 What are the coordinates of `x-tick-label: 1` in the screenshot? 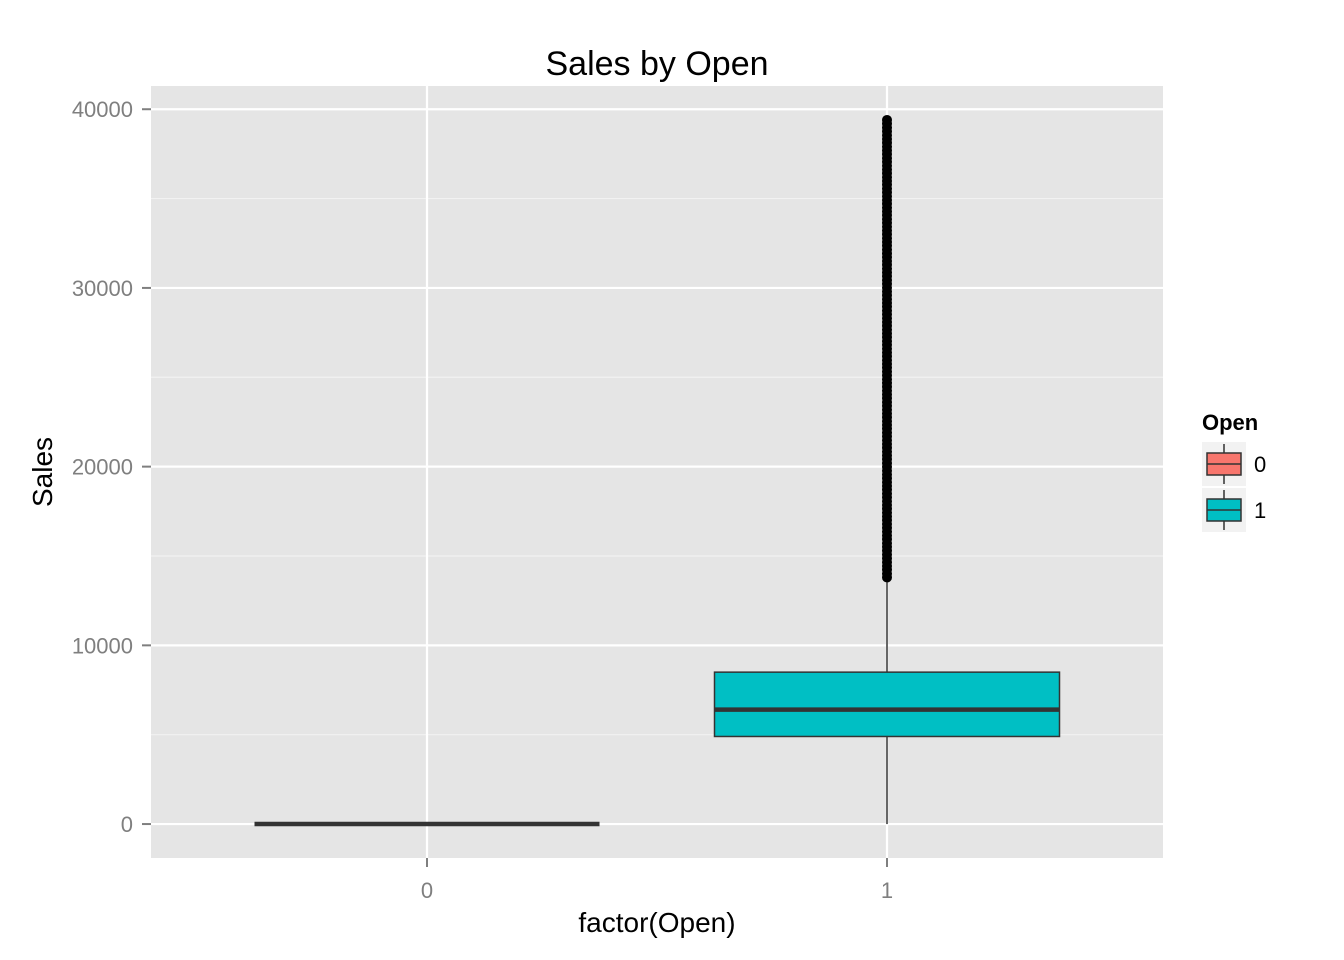 It's located at (887, 890).